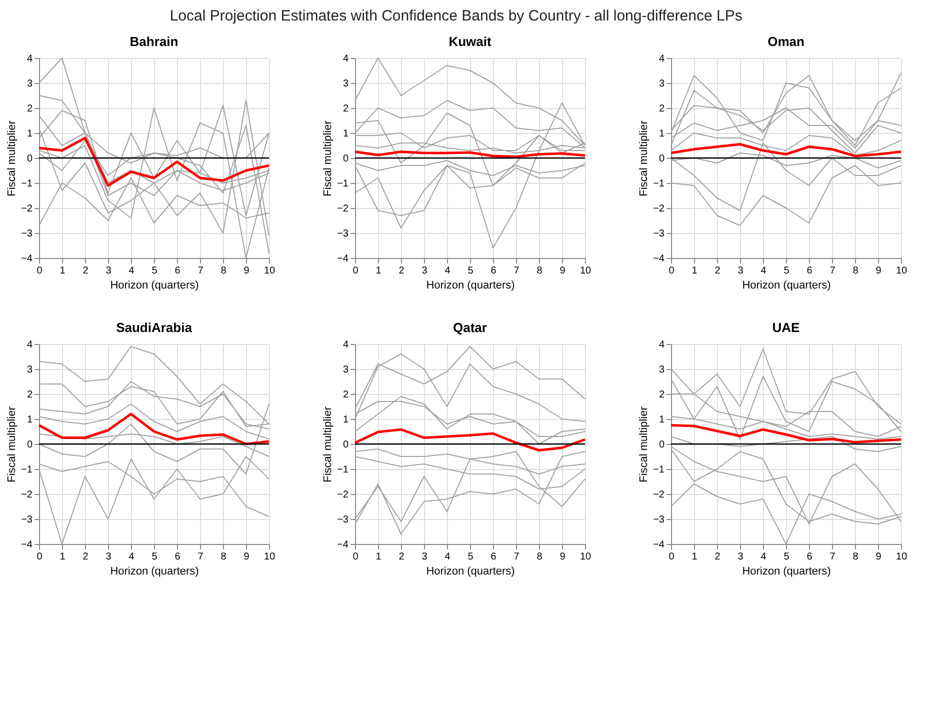 Image resolution: width=948 pixels, height=703 pixels. Describe the element at coordinates (786, 327) in the screenshot. I see `chart-title: UAE` at that location.